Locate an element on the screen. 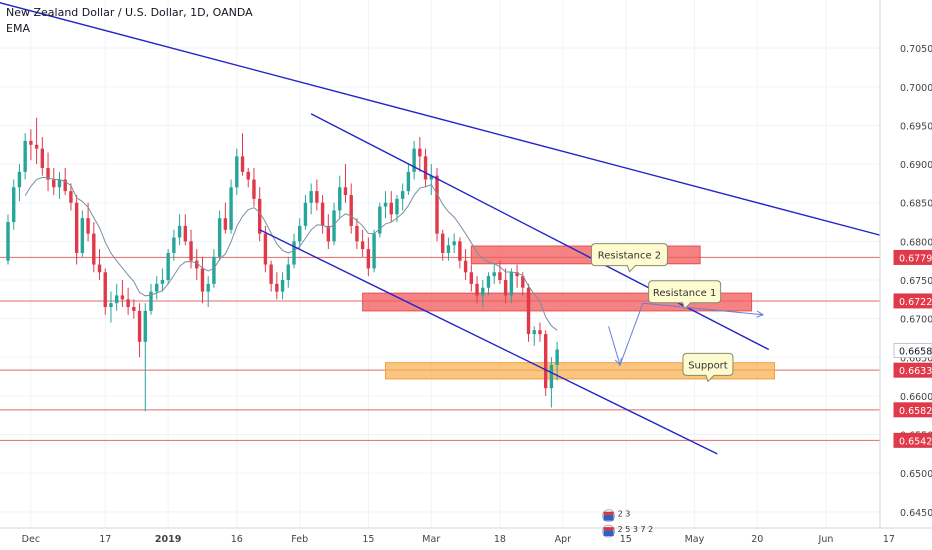  price-label: 0.67229 is located at coordinates (915, 302).